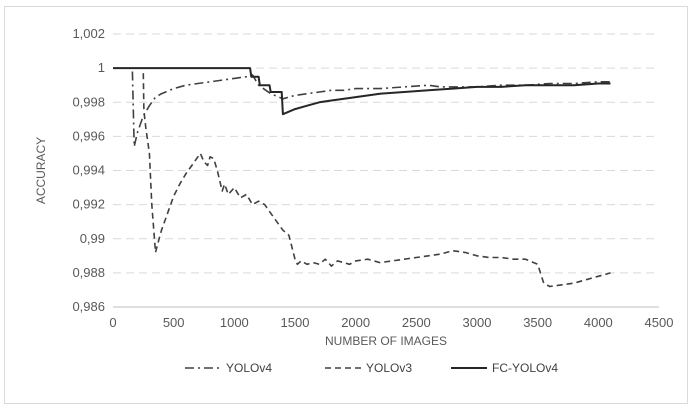 Image resolution: width=694 pixels, height=410 pixels. Describe the element at coordinates (92, 238) in the screenshot. I see `y-tick-label: 0,99` at that location.